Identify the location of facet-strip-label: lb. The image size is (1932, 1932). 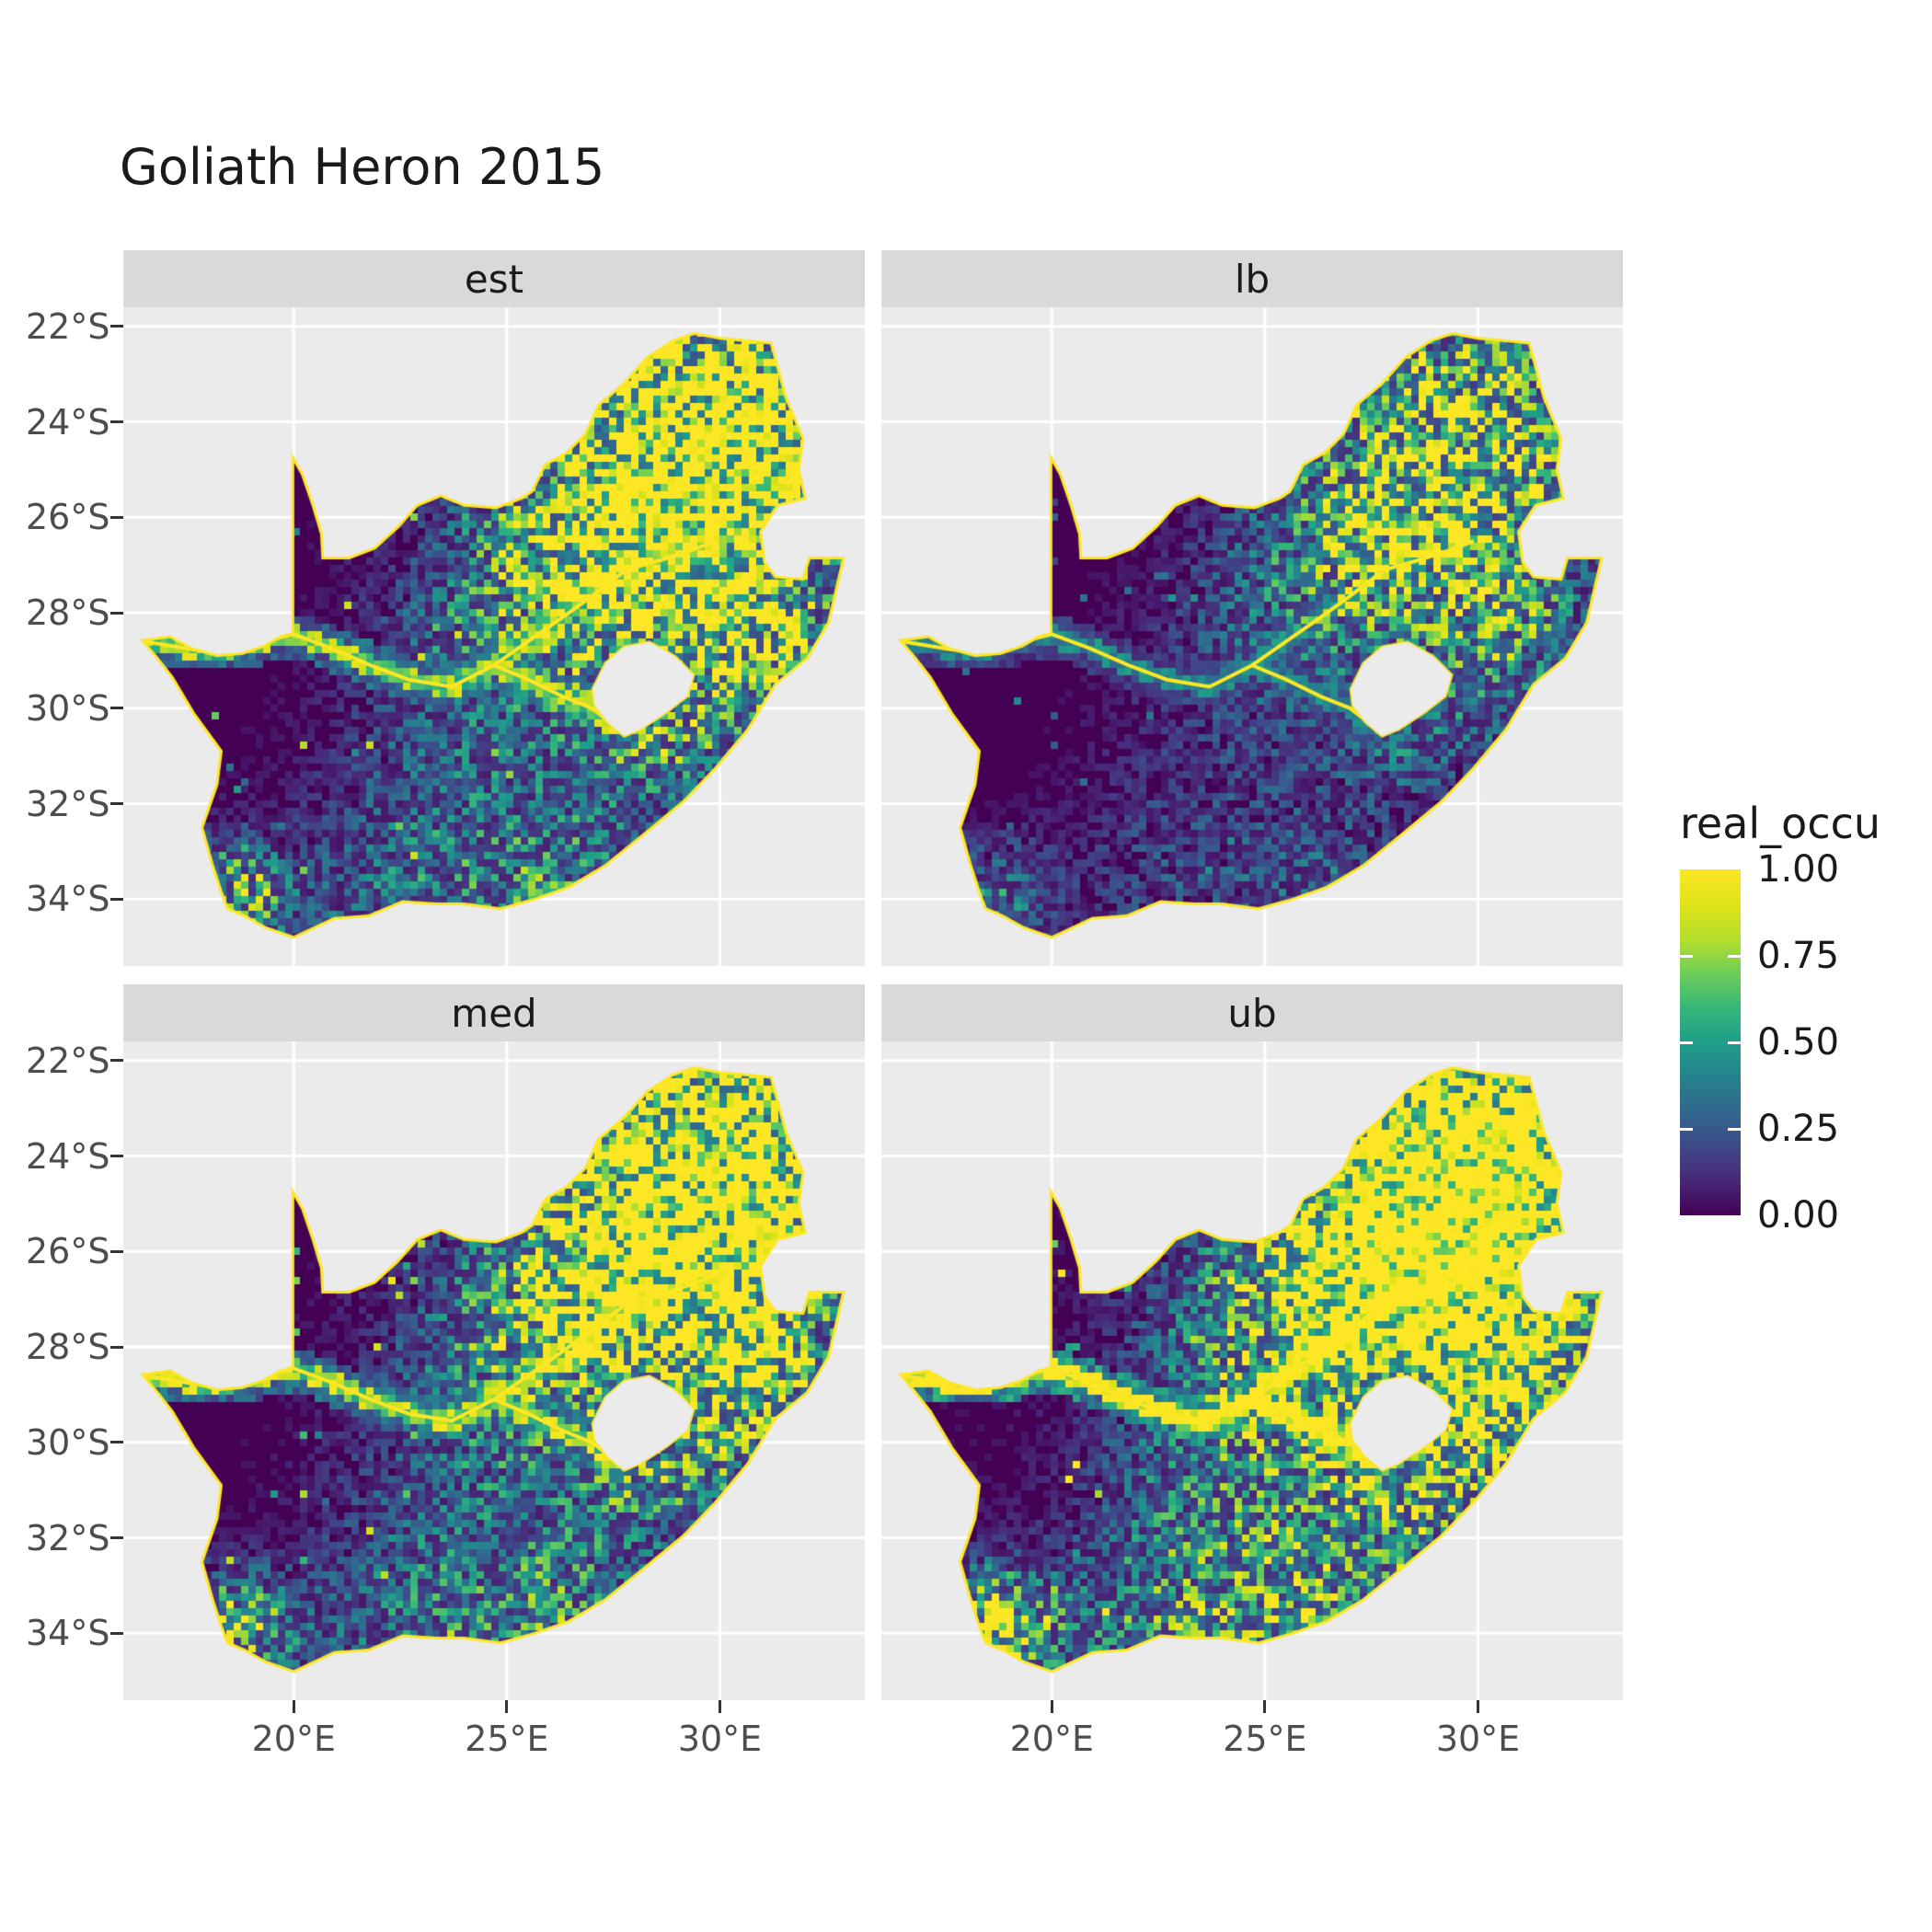
(1252, 279).